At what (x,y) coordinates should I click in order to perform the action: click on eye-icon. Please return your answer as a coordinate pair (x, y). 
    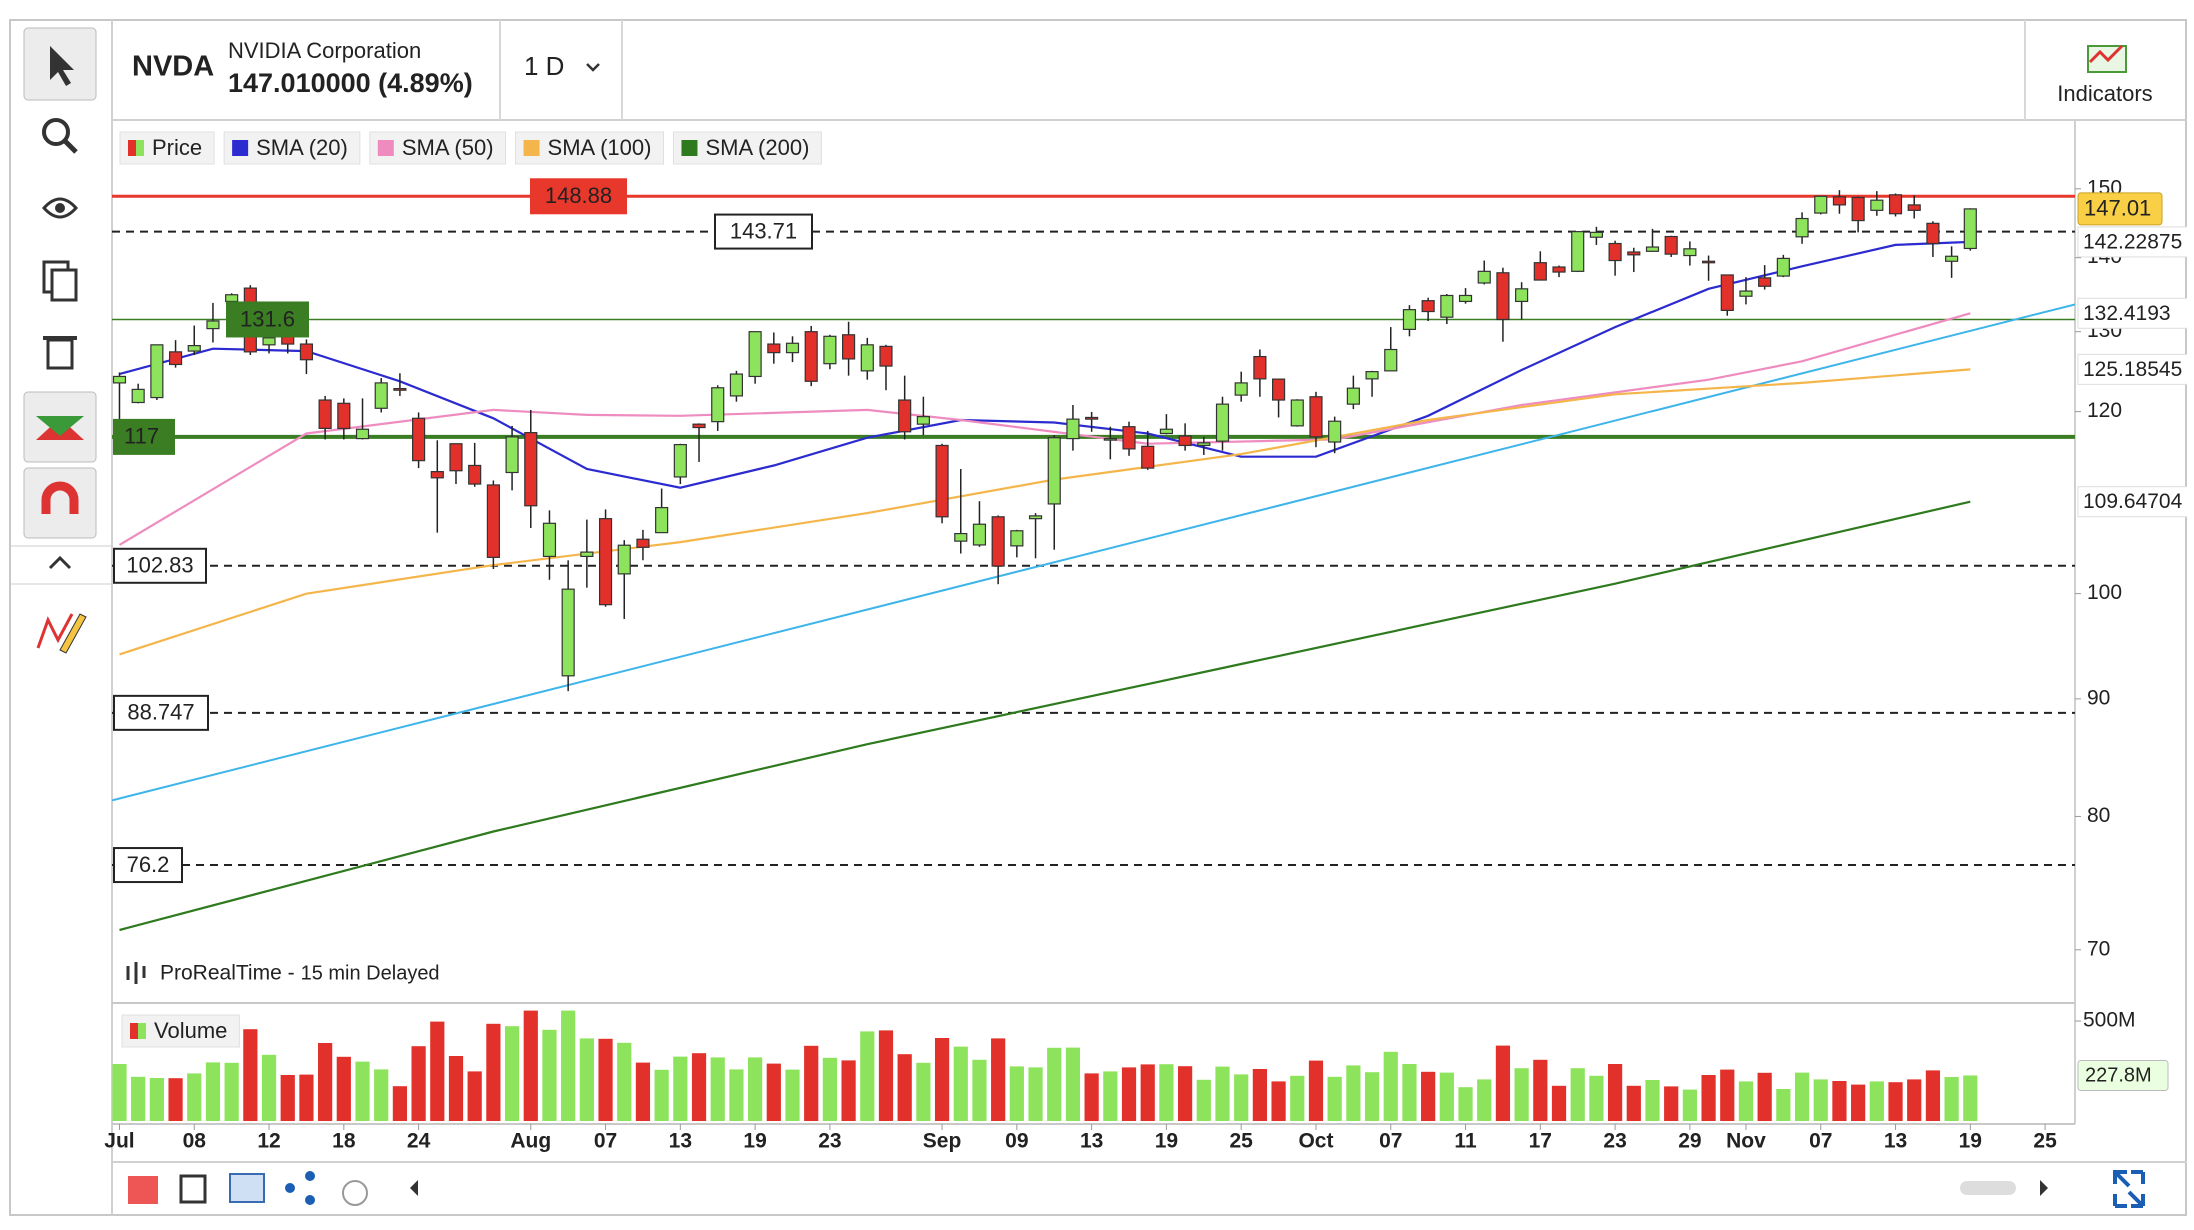
    Looking at the image, I should click on (60, 208).